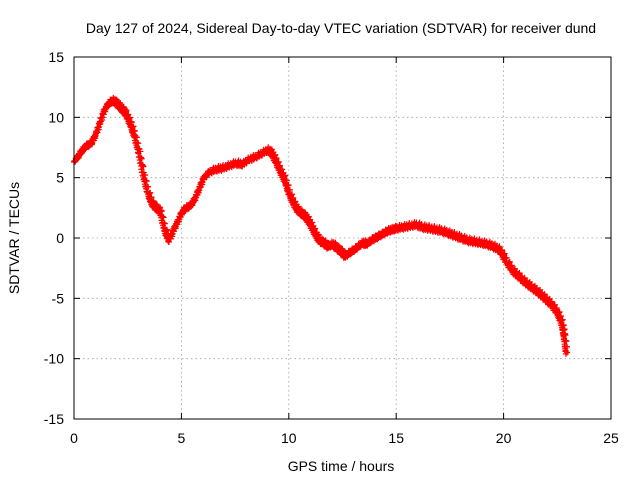  Describe the element at coordinates (56, 117) in the screenshot. I see `y-tick-label: 10` at that location.